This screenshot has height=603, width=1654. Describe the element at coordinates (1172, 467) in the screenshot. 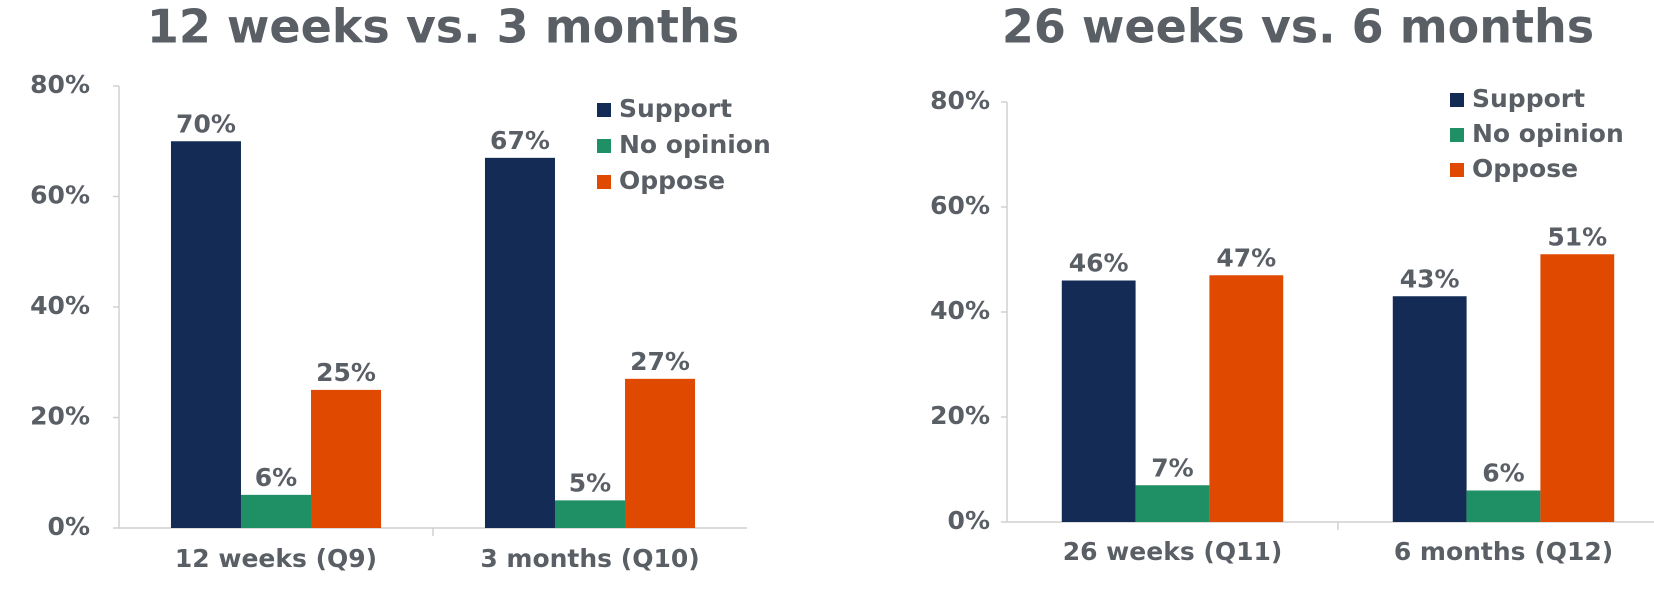

I see `data-label: 7%` at that location.